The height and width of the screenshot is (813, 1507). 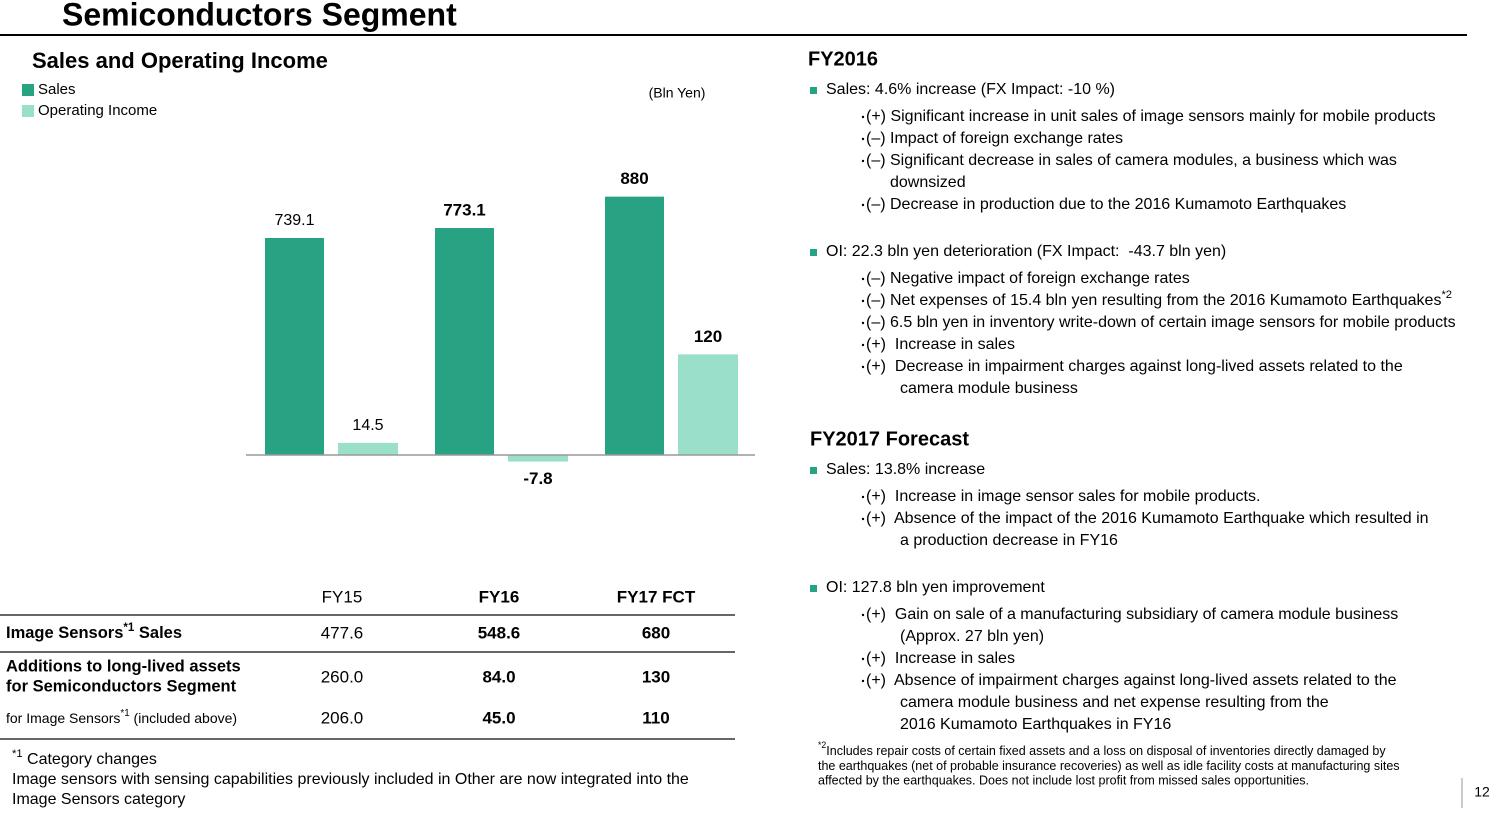 I want to click on text-part: Category changes, so click(x=90, y=759).